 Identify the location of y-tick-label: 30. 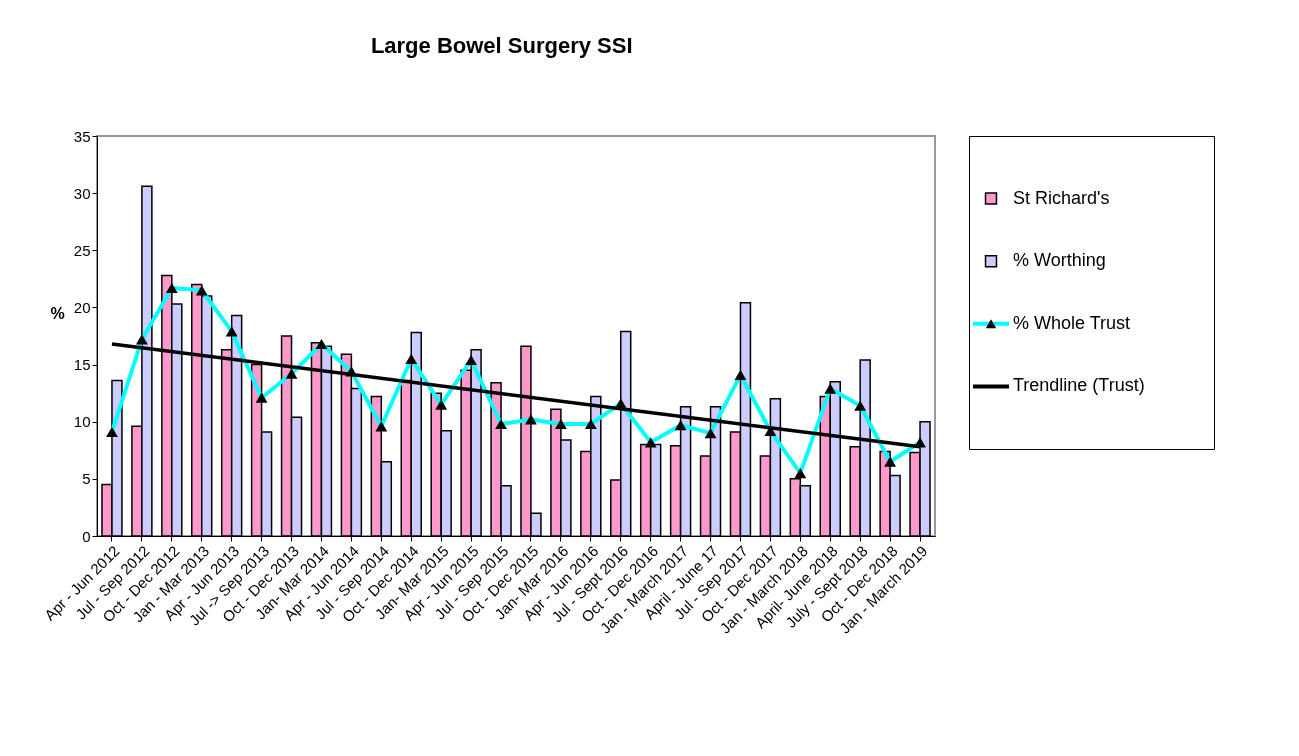
(82, 193).